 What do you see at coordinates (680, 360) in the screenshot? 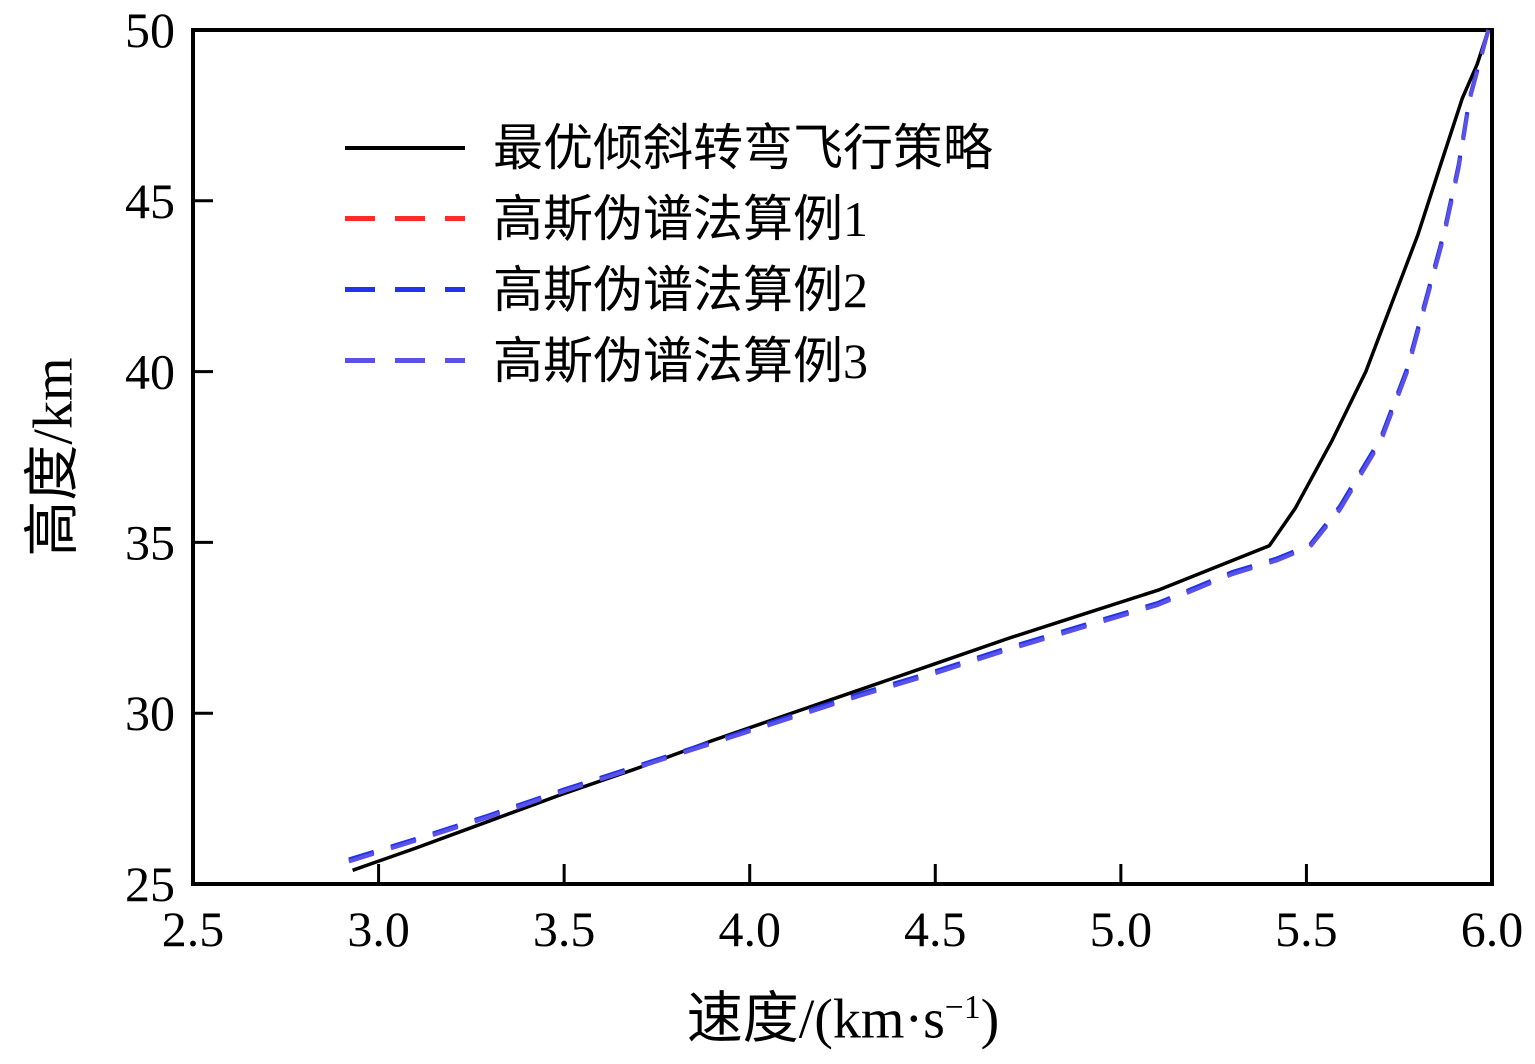
I see `legend-label: 高斯伪谱法算例3` at bounding box center [680, 360].